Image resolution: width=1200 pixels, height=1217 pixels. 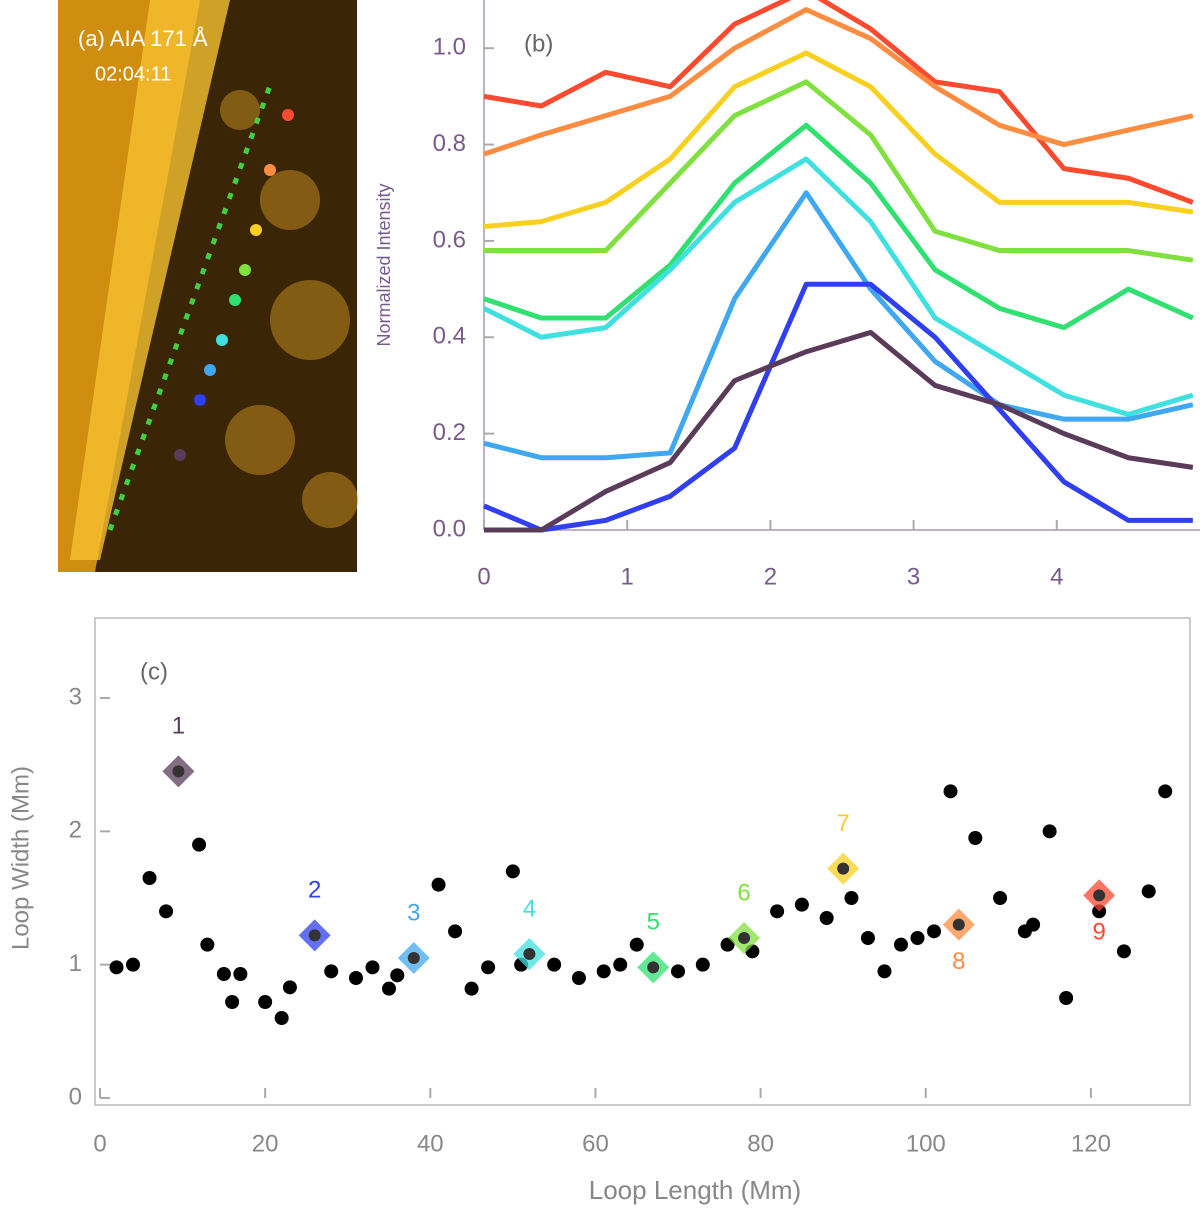 I want to click on y-tick-label: 0.2, so click(x=449, y=432).